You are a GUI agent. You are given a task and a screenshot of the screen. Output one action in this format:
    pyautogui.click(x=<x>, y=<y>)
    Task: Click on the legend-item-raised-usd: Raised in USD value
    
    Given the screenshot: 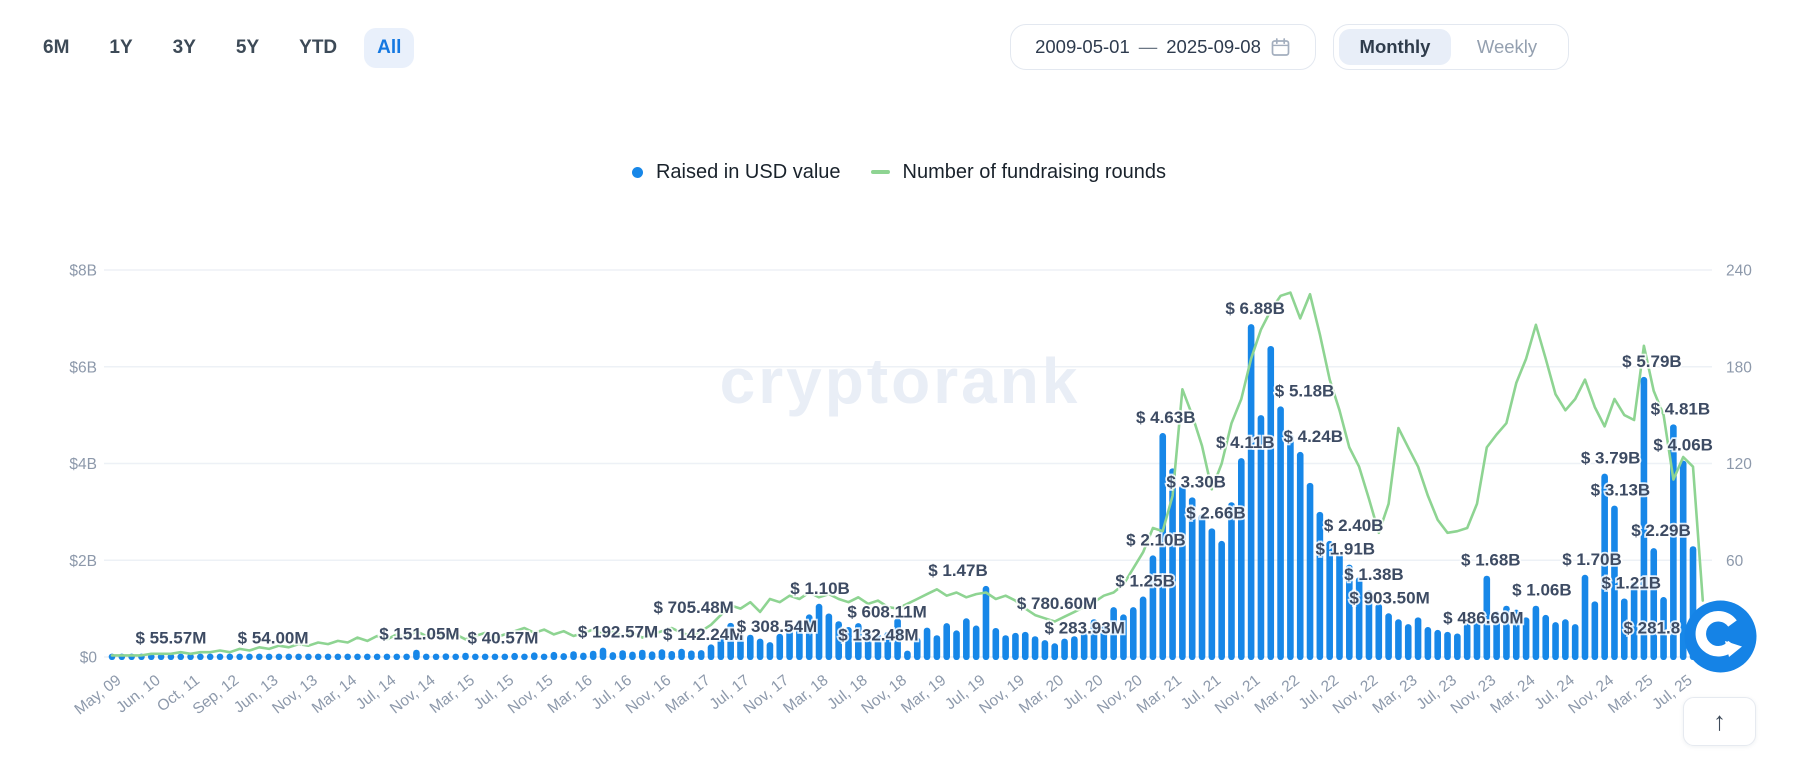 What is the action you would take?
    pyautogui.click(x=736, y=172)
    